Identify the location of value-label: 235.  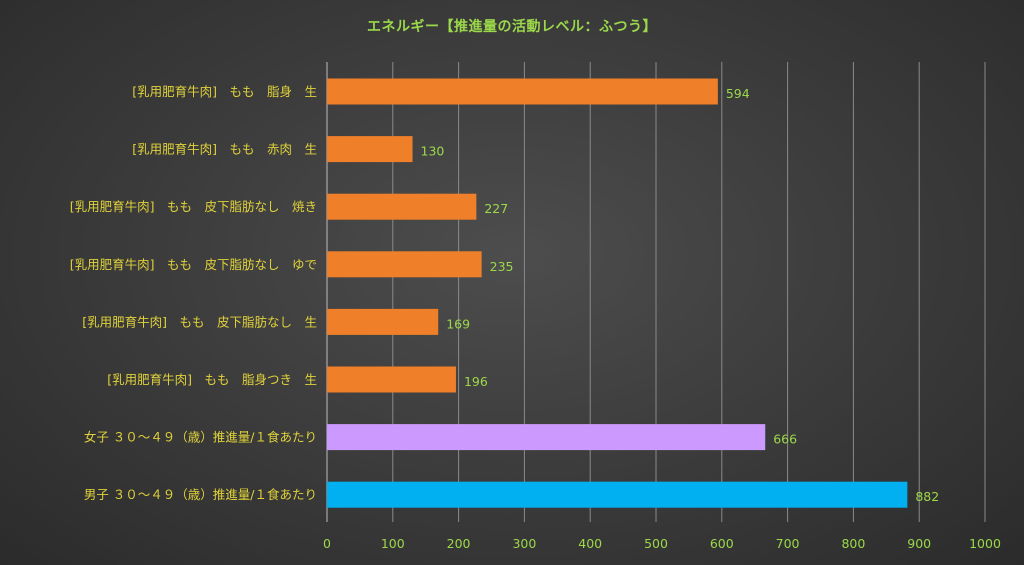
(502, 266).